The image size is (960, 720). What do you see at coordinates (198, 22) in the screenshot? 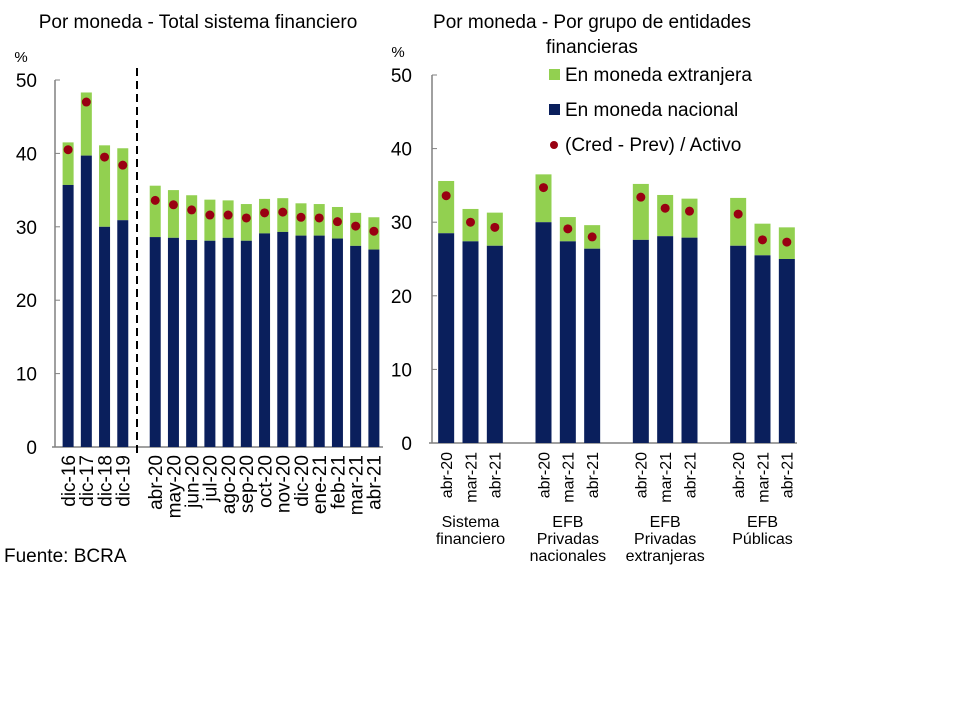
I see `left-chart-title: Por moneda - Total sistema financiero` at bounding box center [198, 22].